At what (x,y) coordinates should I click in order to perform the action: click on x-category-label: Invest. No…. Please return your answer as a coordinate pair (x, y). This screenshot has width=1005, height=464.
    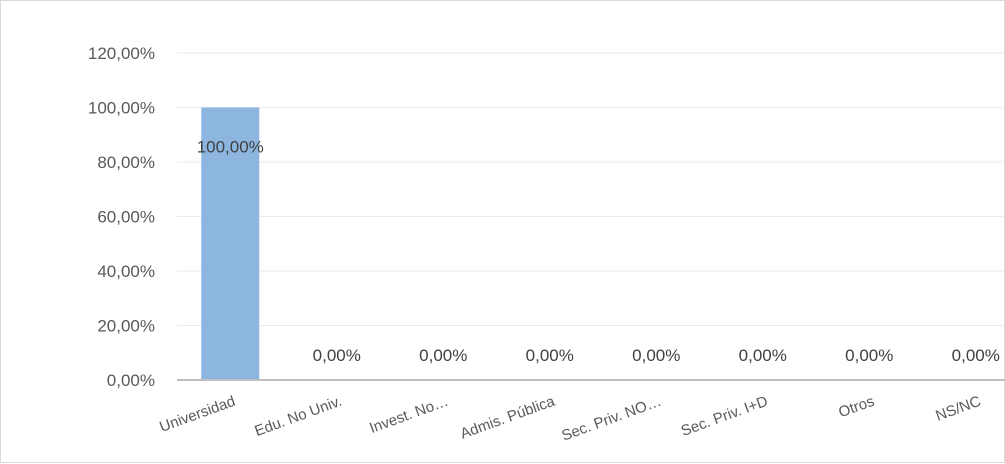
    Looking at the image, I should click on (408, 415).